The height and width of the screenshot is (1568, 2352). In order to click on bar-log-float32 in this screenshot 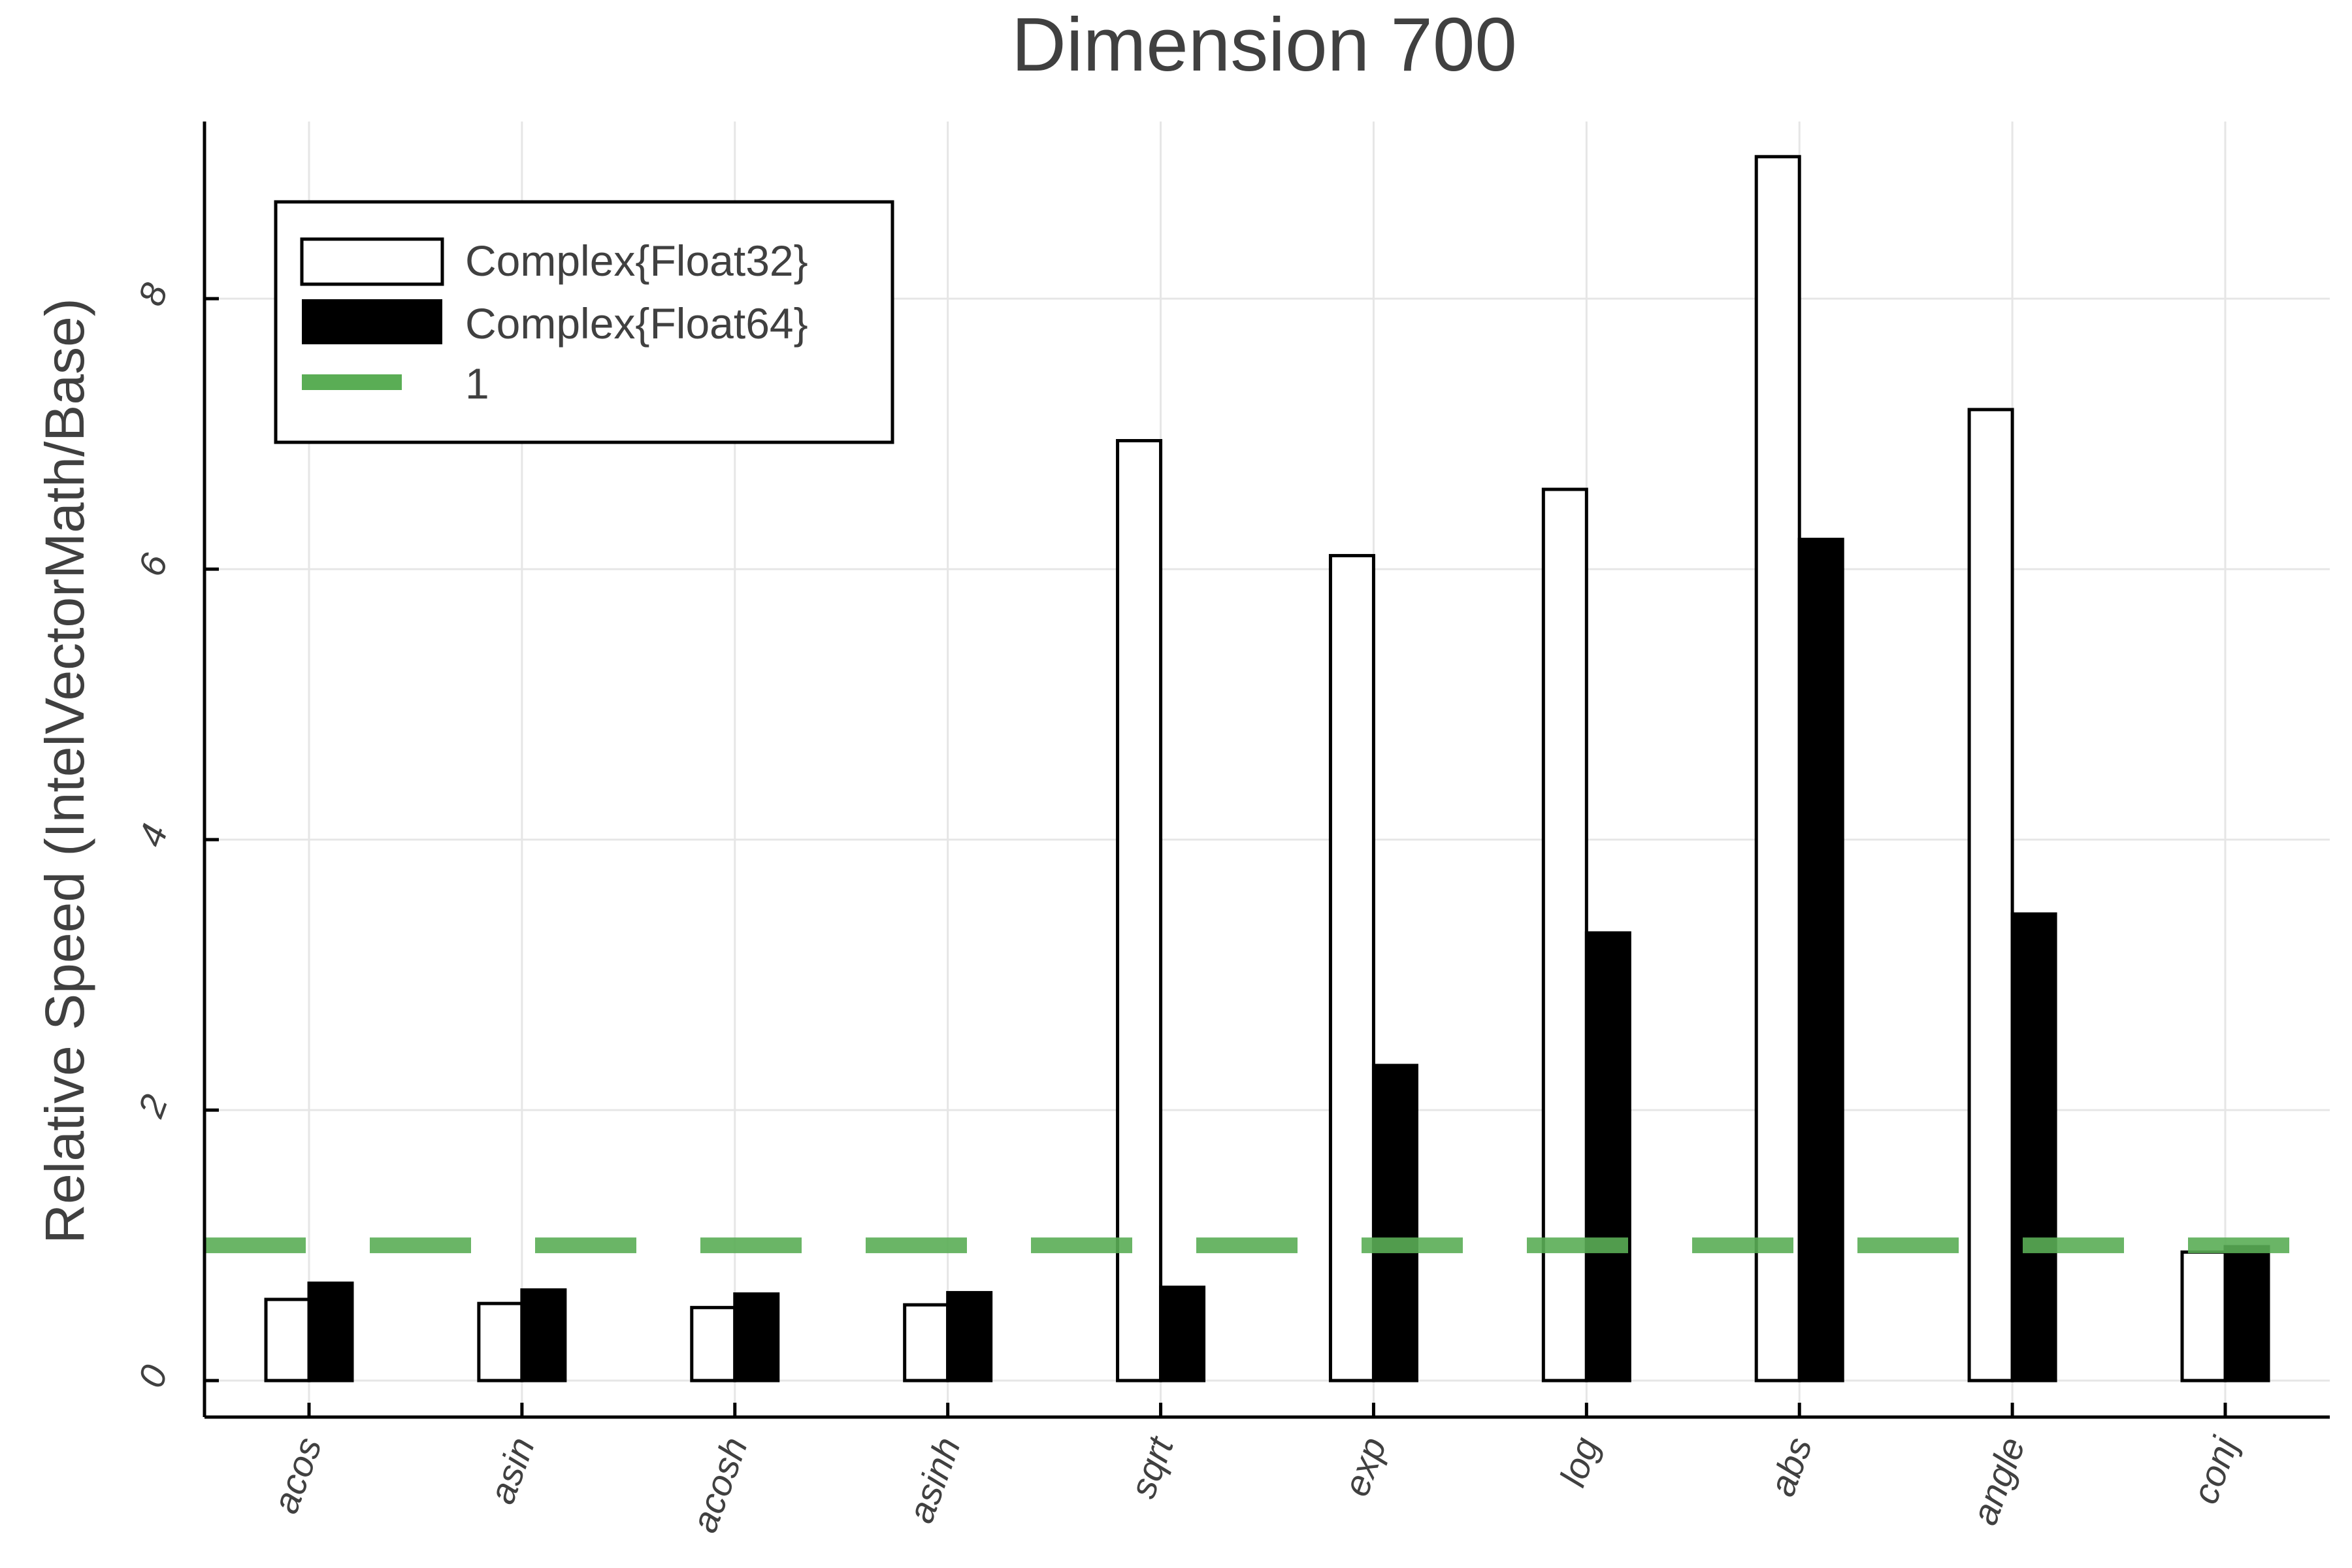, I will do `click(1564, 934)`.